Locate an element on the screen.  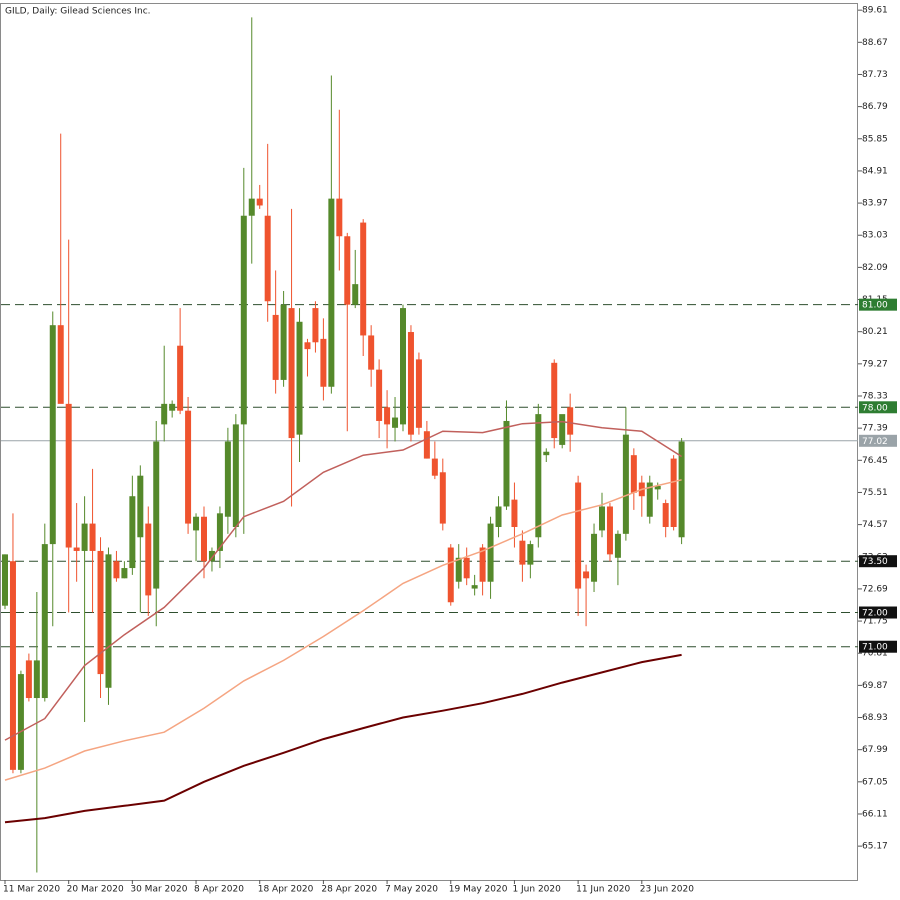
x-tick-label: 28 Apr 2020 is located at coordinates (349, 890).